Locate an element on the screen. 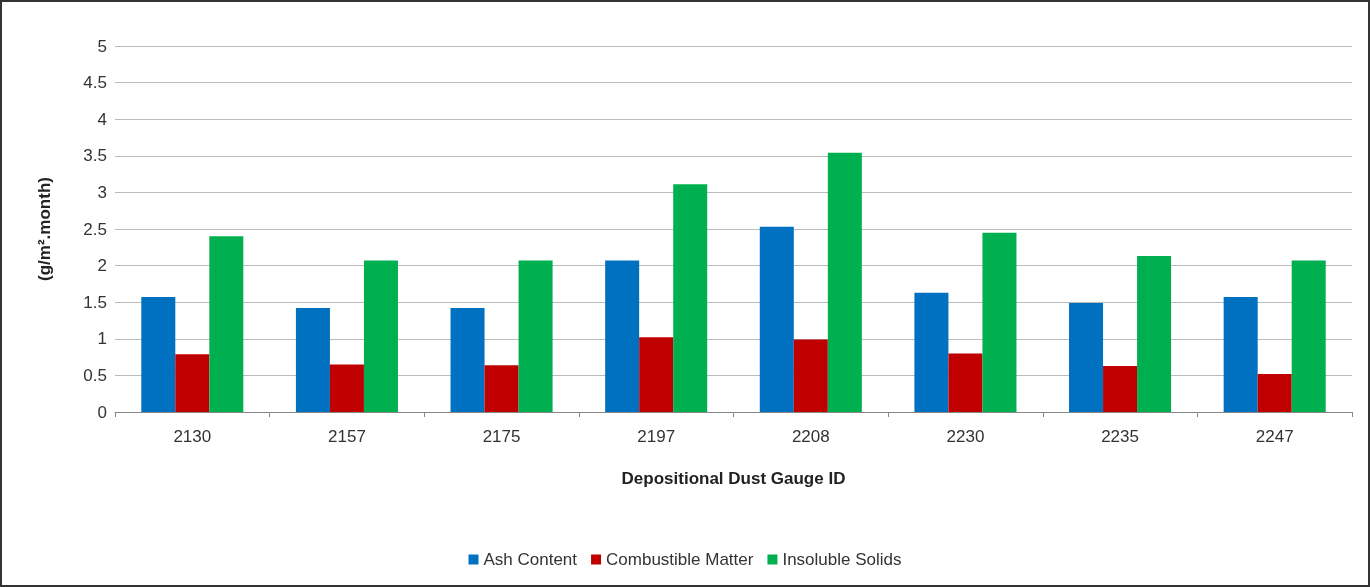 Image resolution: width=1370 pixels, height=587 pixels. y-tick-label: 2 is located at coordinates (102, 266).